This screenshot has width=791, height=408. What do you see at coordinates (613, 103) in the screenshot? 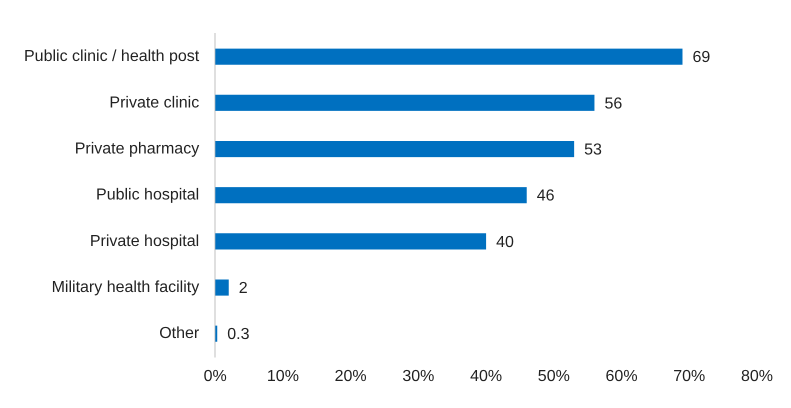
I see `data-label: 56` at bounding box center [613, 103].